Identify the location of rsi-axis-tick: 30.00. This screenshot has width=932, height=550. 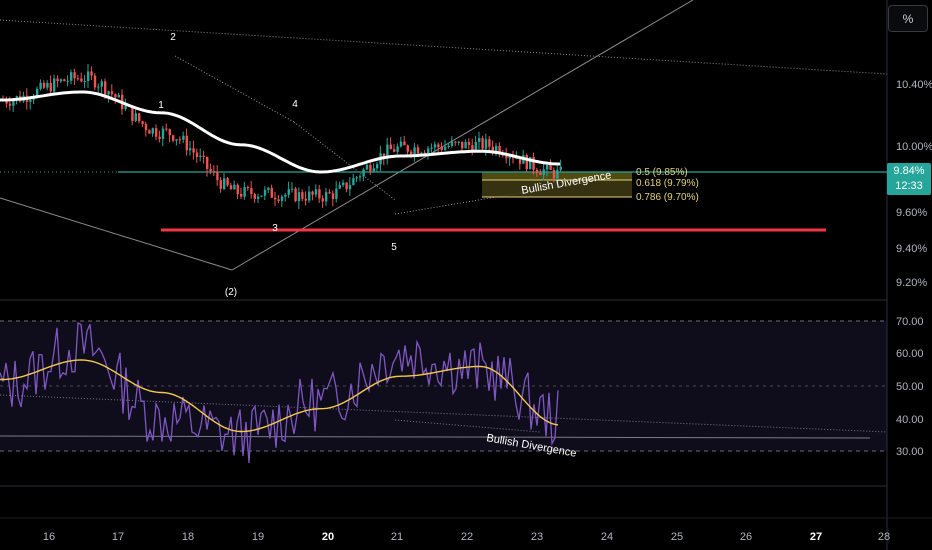
(910, 452).